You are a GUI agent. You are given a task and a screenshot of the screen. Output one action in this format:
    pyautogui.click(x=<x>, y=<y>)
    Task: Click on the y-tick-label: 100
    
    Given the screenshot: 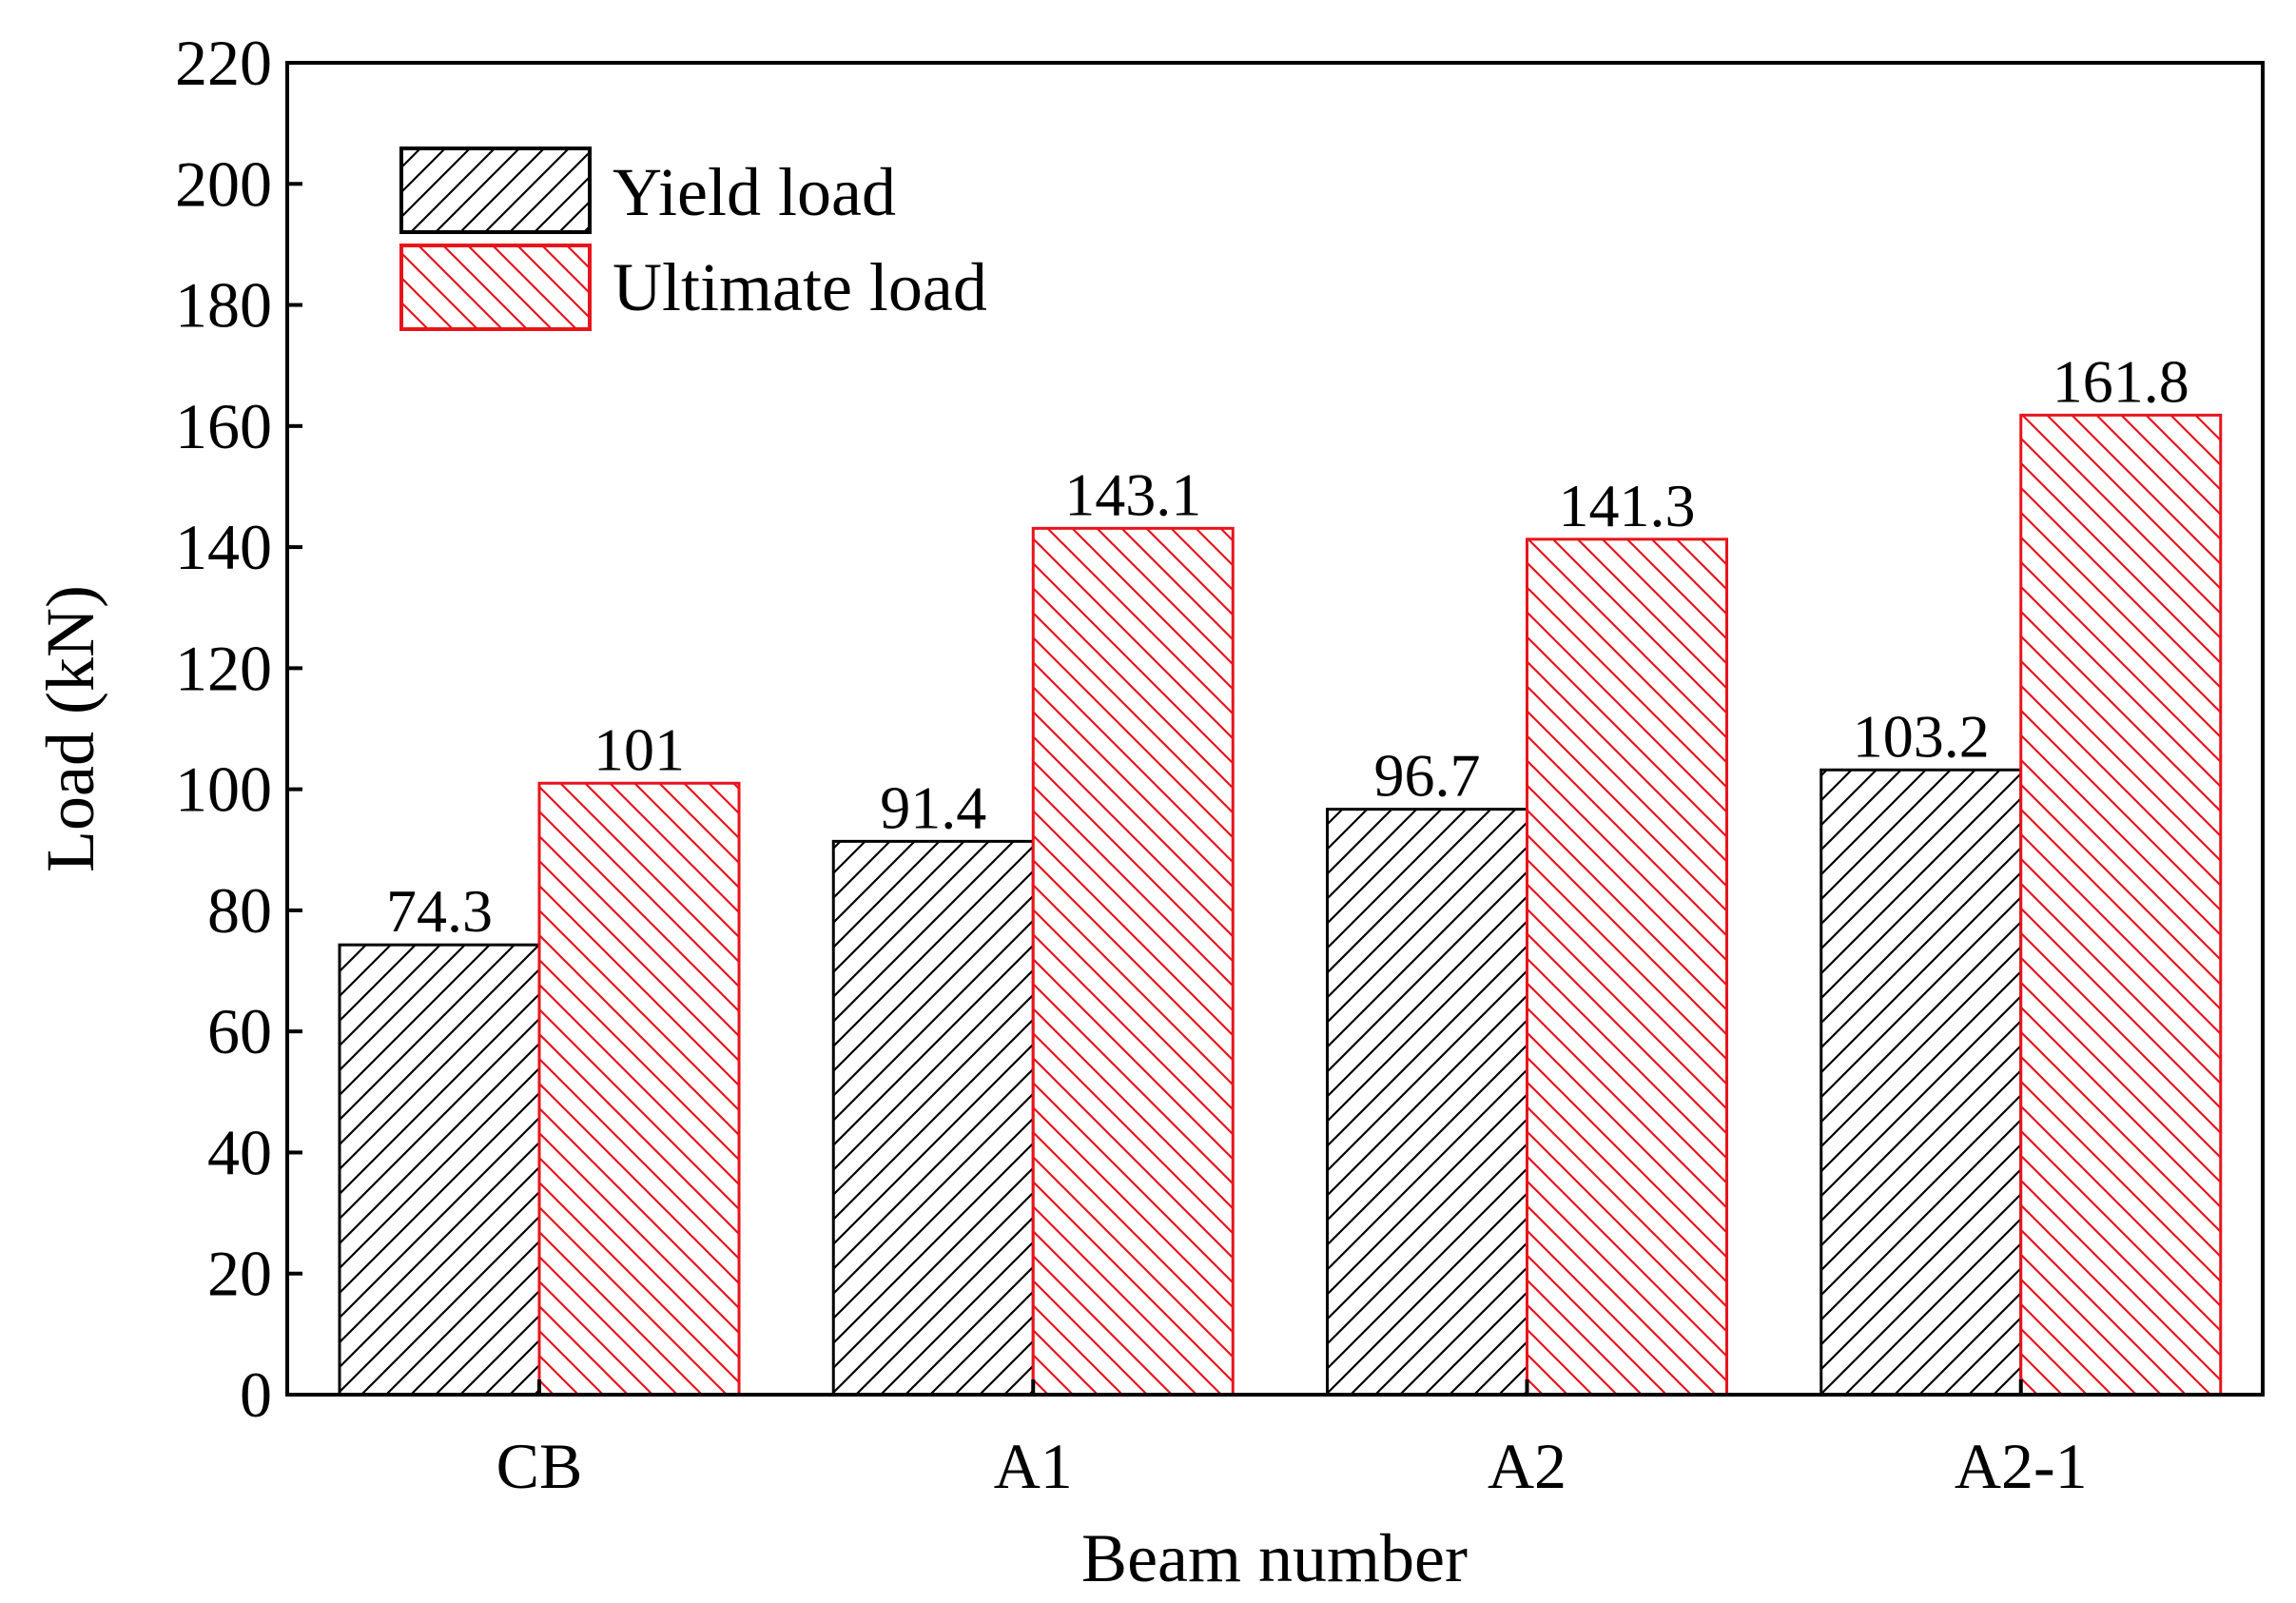 What is the action you would take?
    pyautogui.click(x=224, y=790)
    